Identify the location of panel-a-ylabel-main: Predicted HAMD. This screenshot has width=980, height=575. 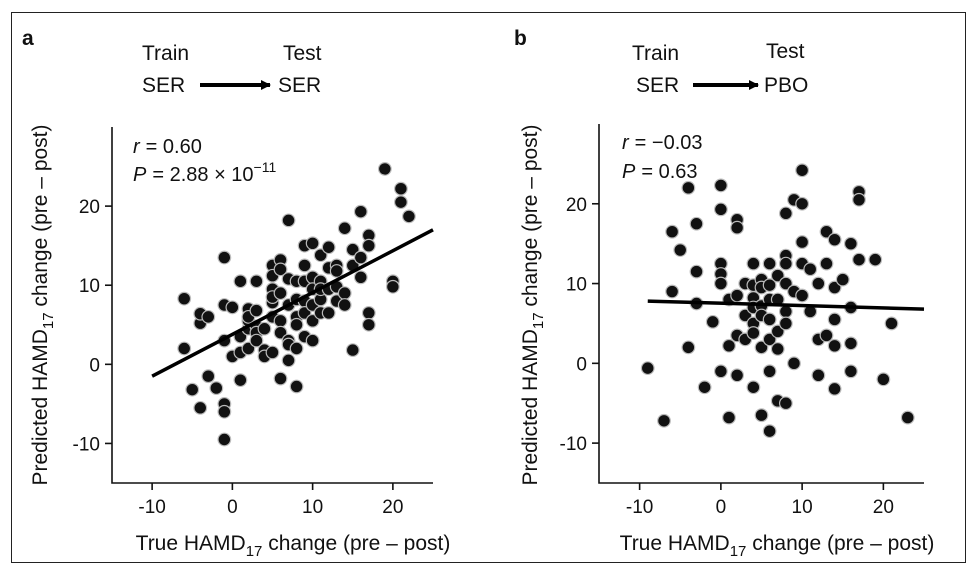
(40, 407).